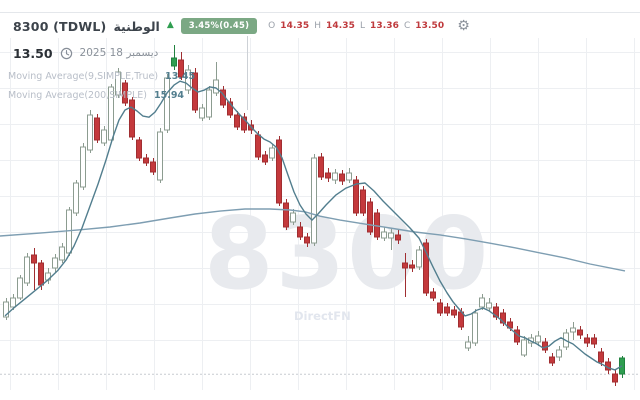 The height and width of the screenshot is (400, 640). I want to click on low-value: 13.36, so click(384, 26).